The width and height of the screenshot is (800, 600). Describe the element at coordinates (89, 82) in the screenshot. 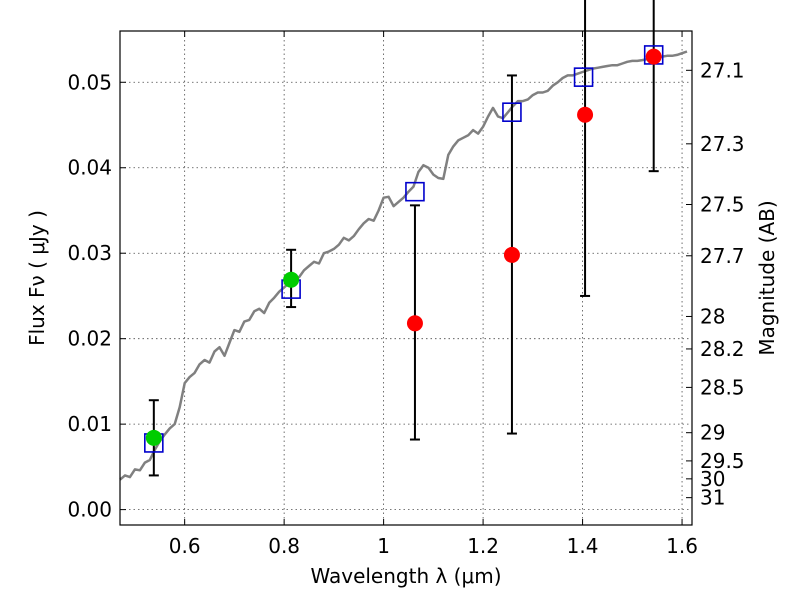

I see `y-tick-label: 0.05` at that location.